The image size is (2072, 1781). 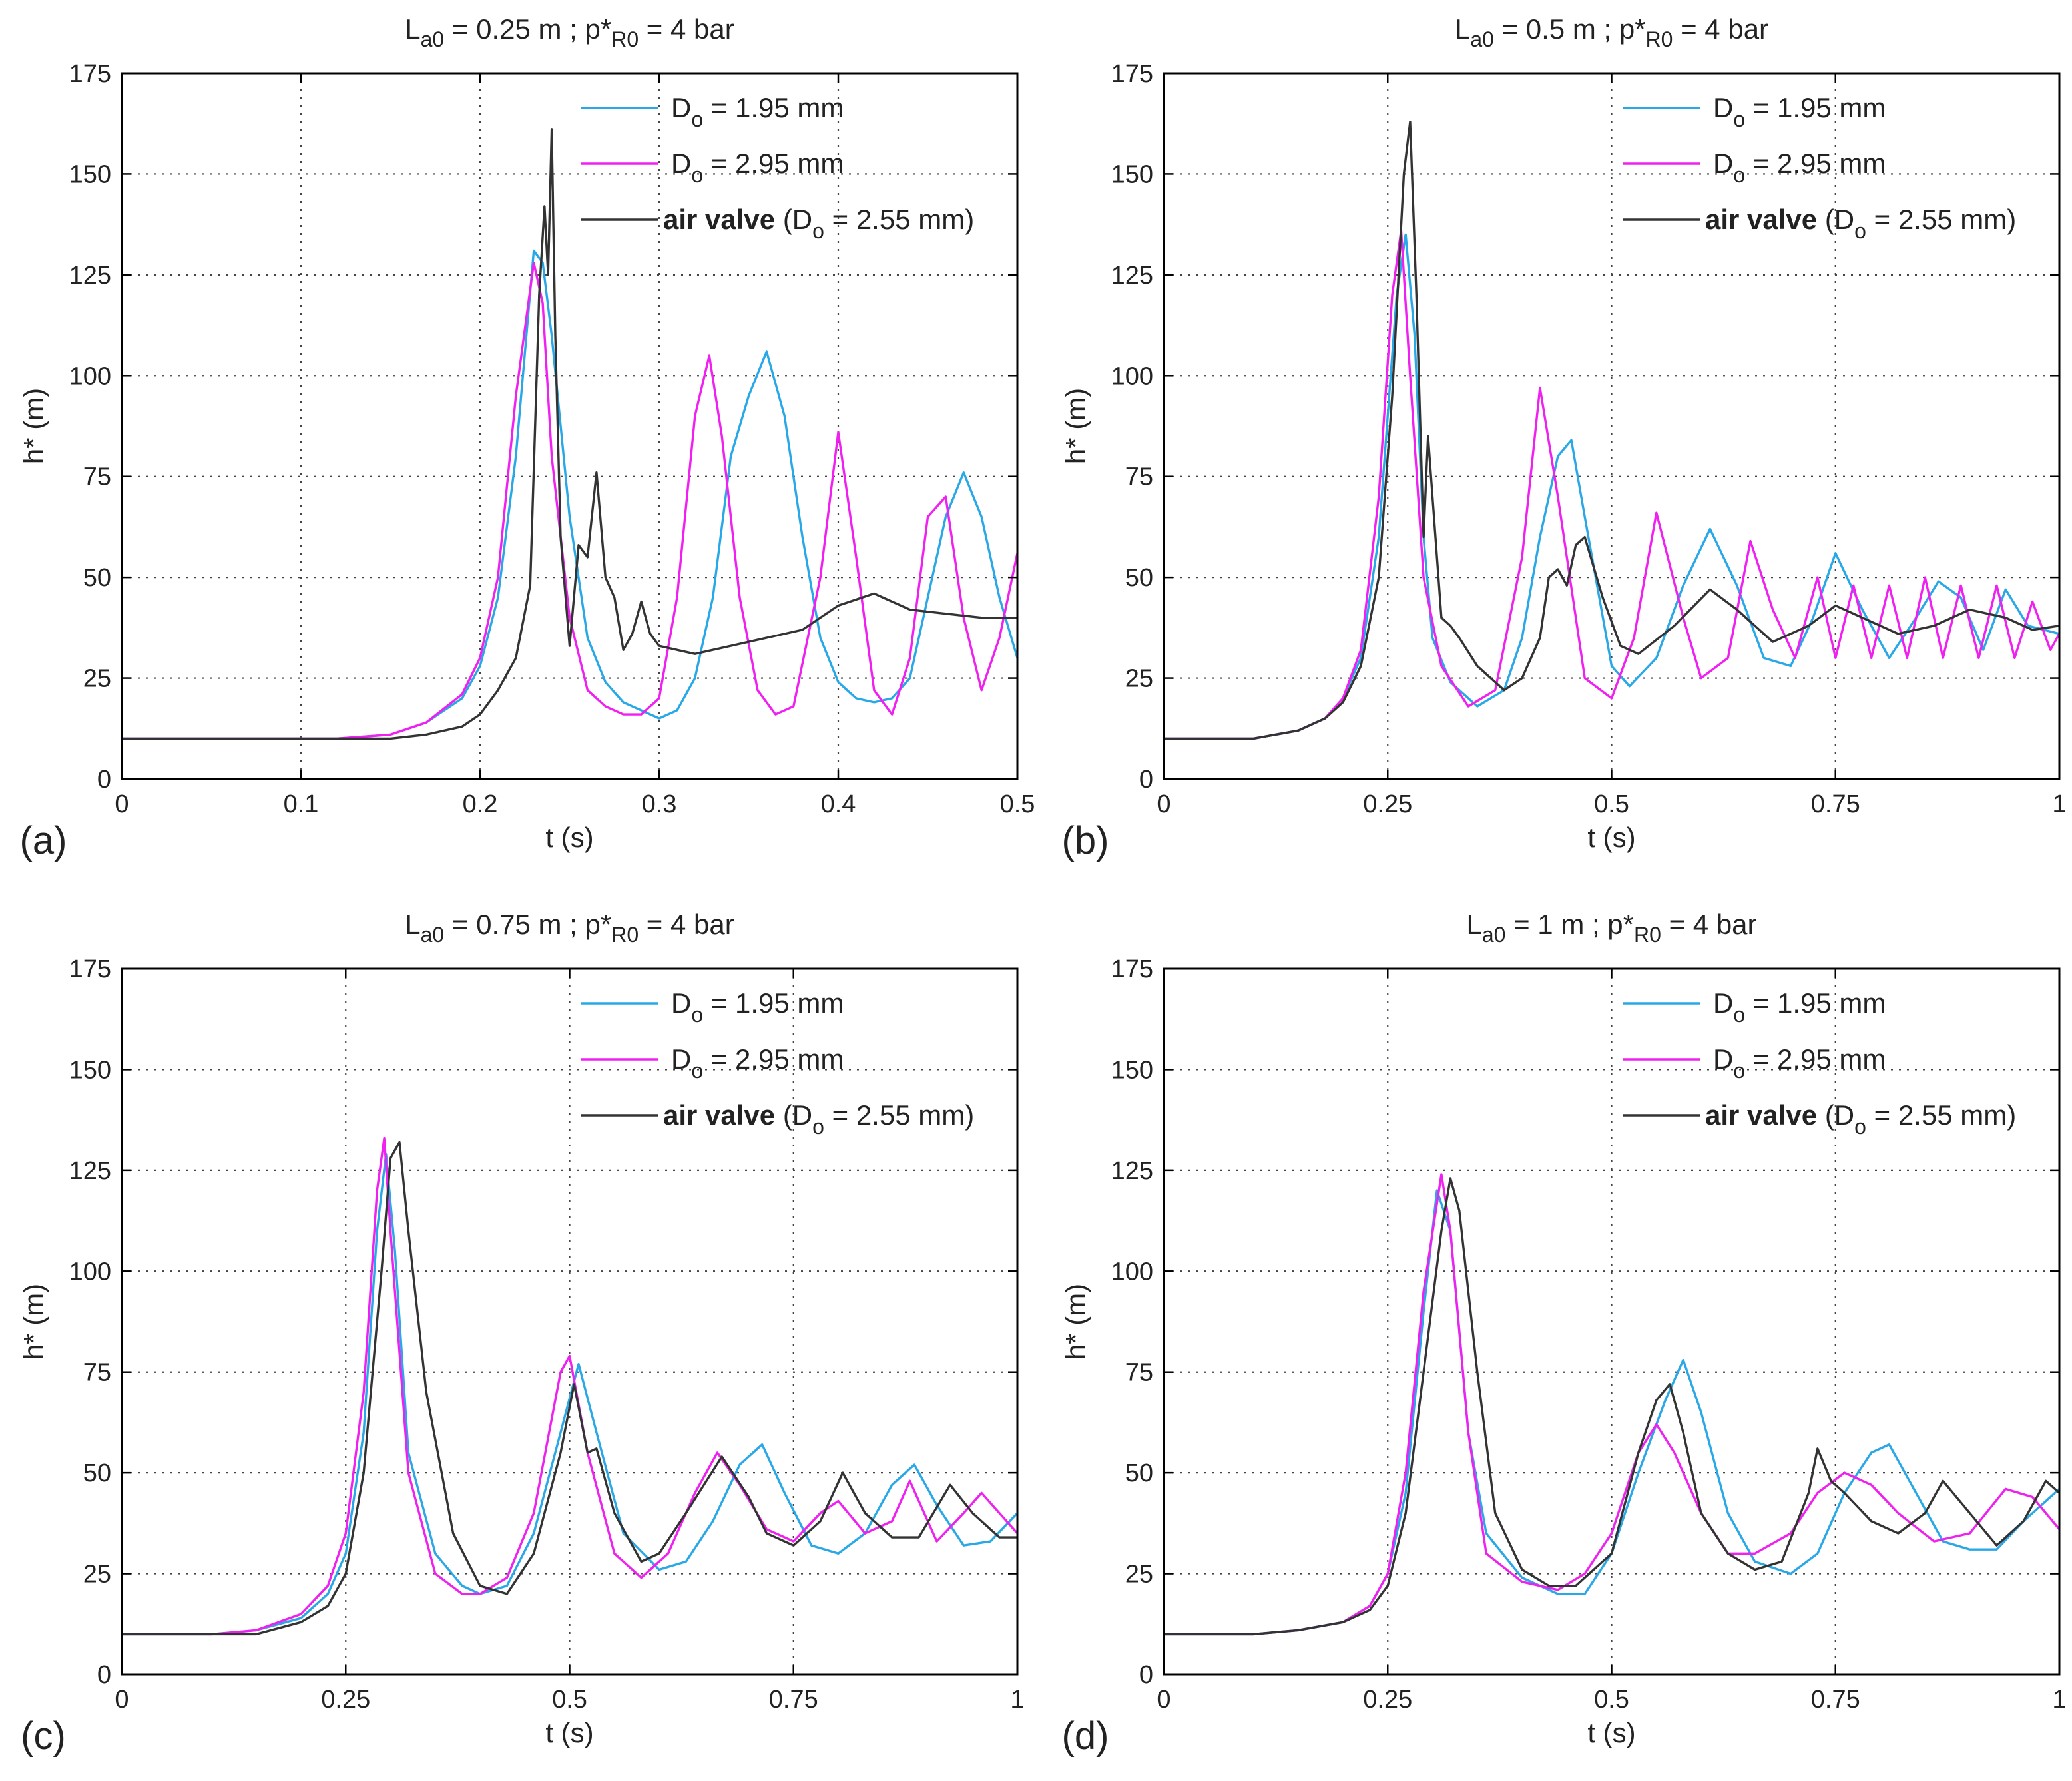 I want to click on x-tick-label: 0.4, so click(x=839, y=804).